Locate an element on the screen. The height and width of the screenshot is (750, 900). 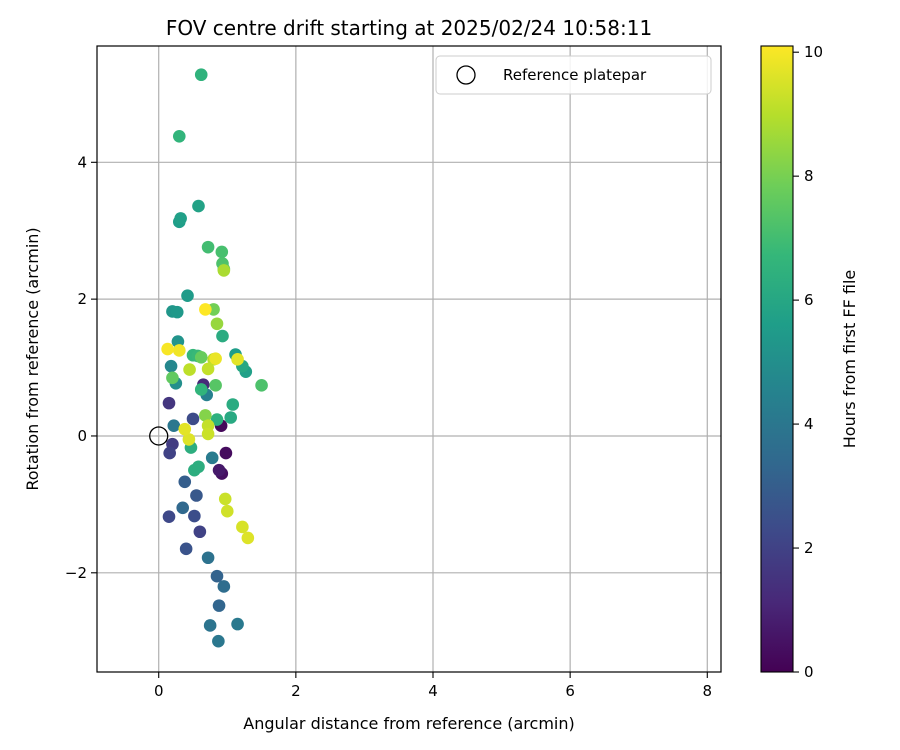
colorbar-tick-label: 0 is located at coordinates (809, 672).